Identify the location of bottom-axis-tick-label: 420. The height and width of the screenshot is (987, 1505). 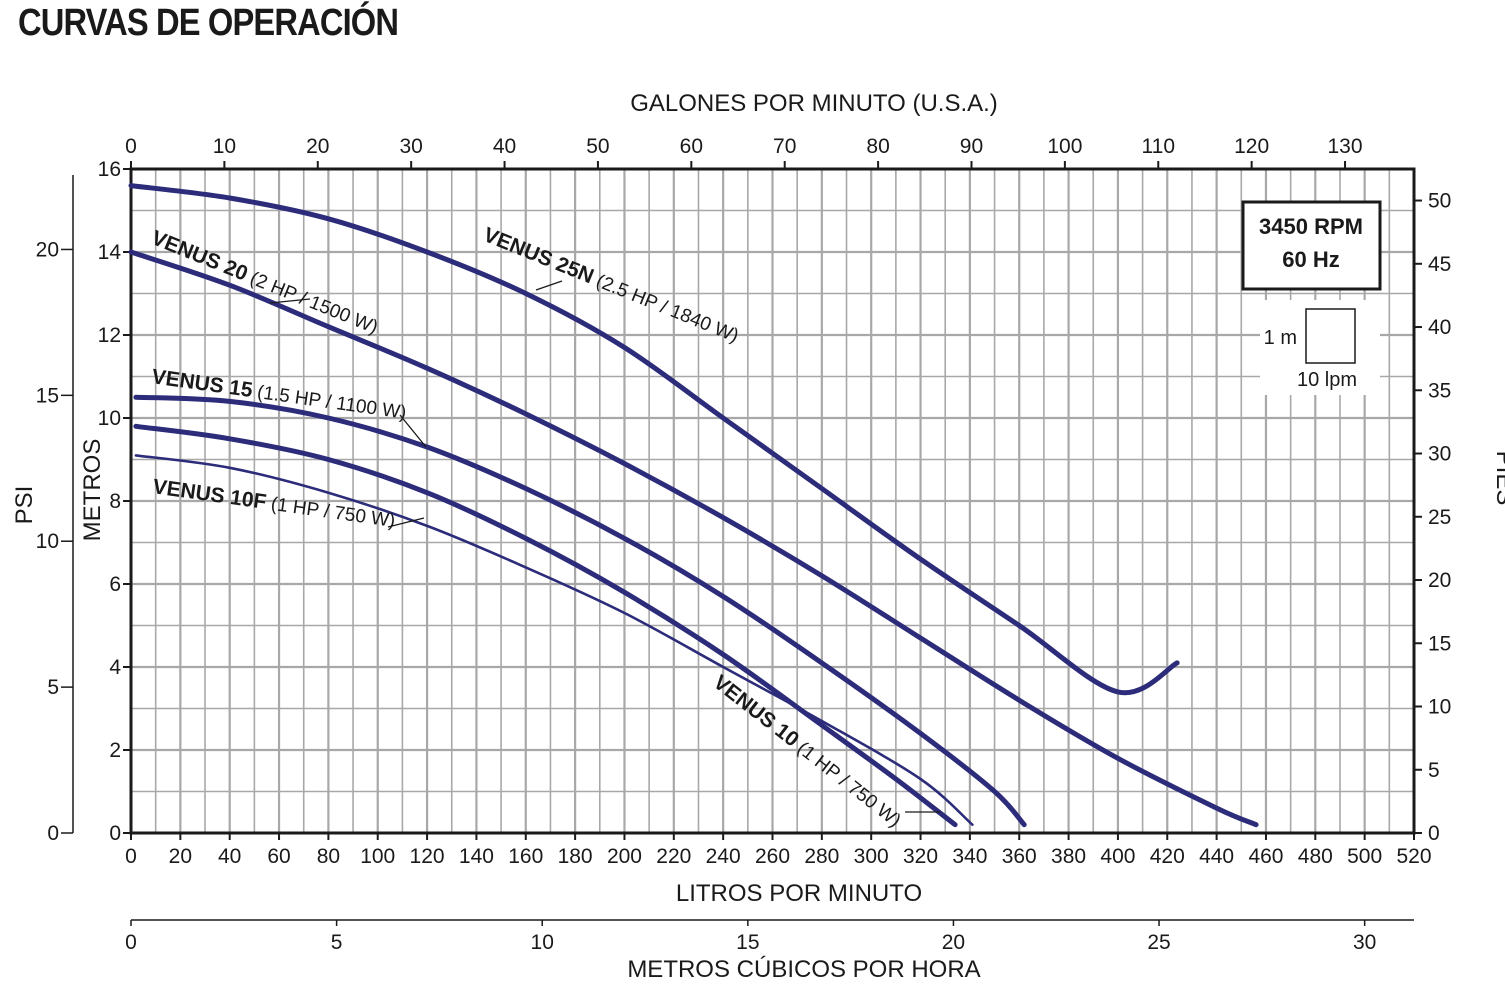
(1167, 856).